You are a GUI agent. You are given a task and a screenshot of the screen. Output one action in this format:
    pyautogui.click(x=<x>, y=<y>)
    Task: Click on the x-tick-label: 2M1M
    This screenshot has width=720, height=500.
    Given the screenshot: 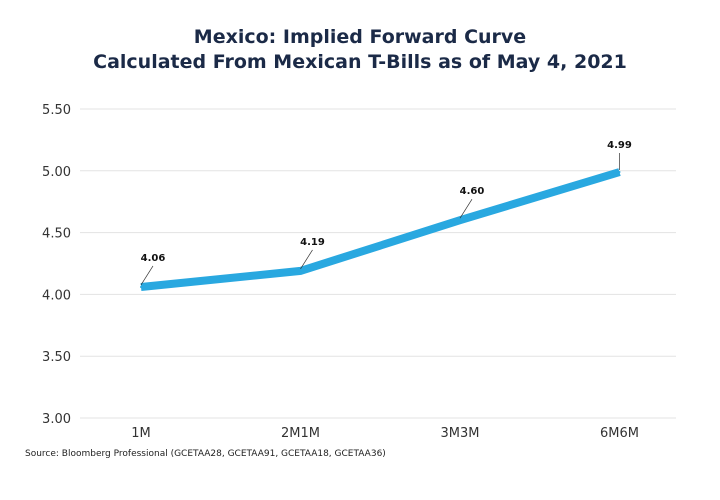 What is the action you would take?
    pyautogui.click(x=300, y=433)
    